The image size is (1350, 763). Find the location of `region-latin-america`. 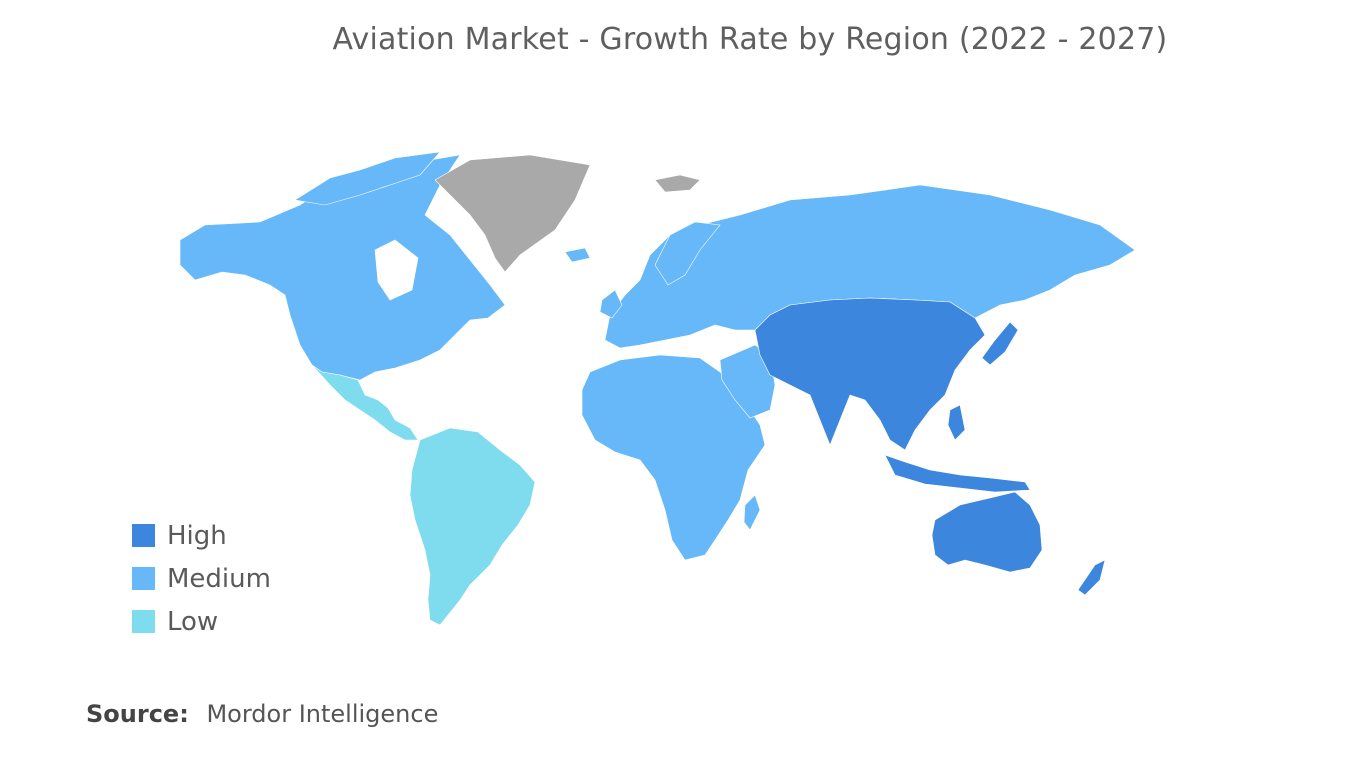

region-latin-america is located at coordinates (423, 495).